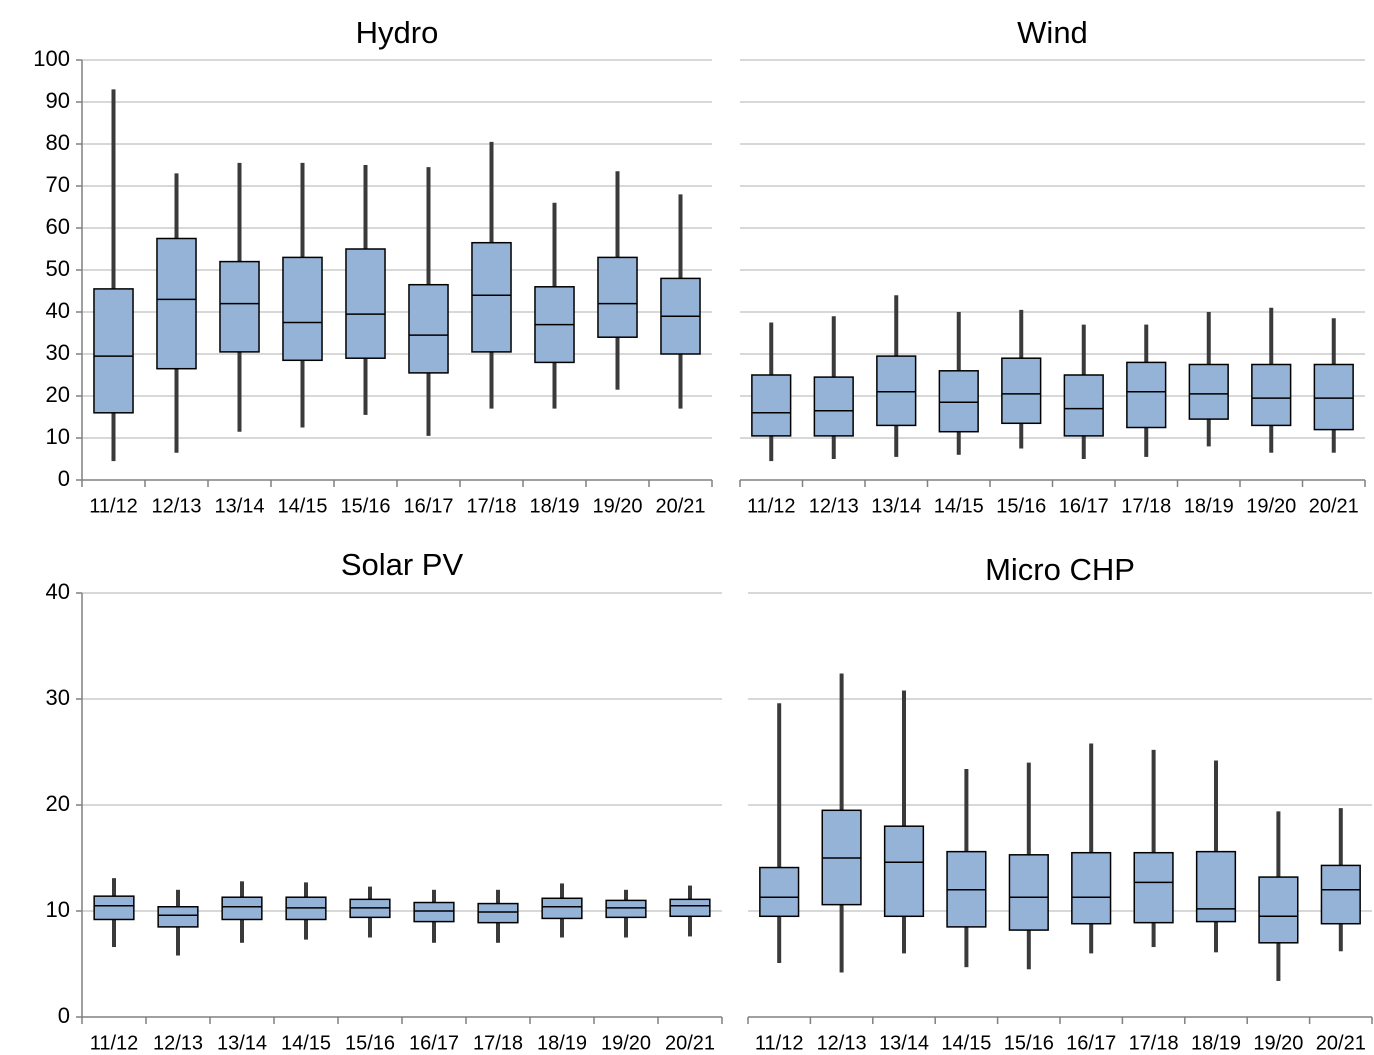  Describe the element at coordinates (1052, 32) in the screenshot. I see `panel-title: Wind` at that location.